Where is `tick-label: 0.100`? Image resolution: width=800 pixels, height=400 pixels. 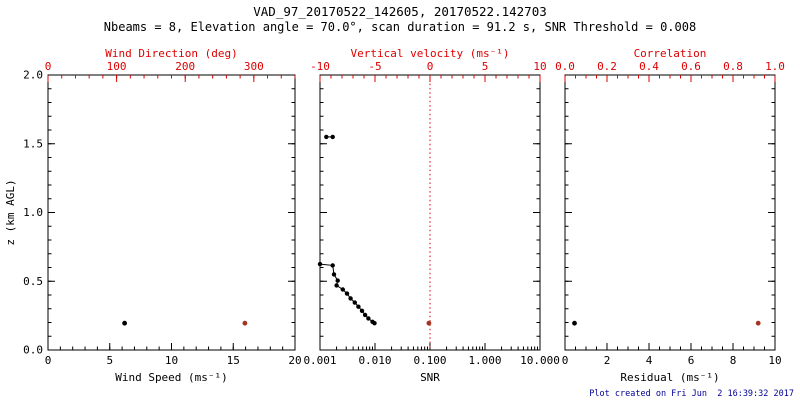
tick-label: 0.100 is located at coordinates (429, 360).